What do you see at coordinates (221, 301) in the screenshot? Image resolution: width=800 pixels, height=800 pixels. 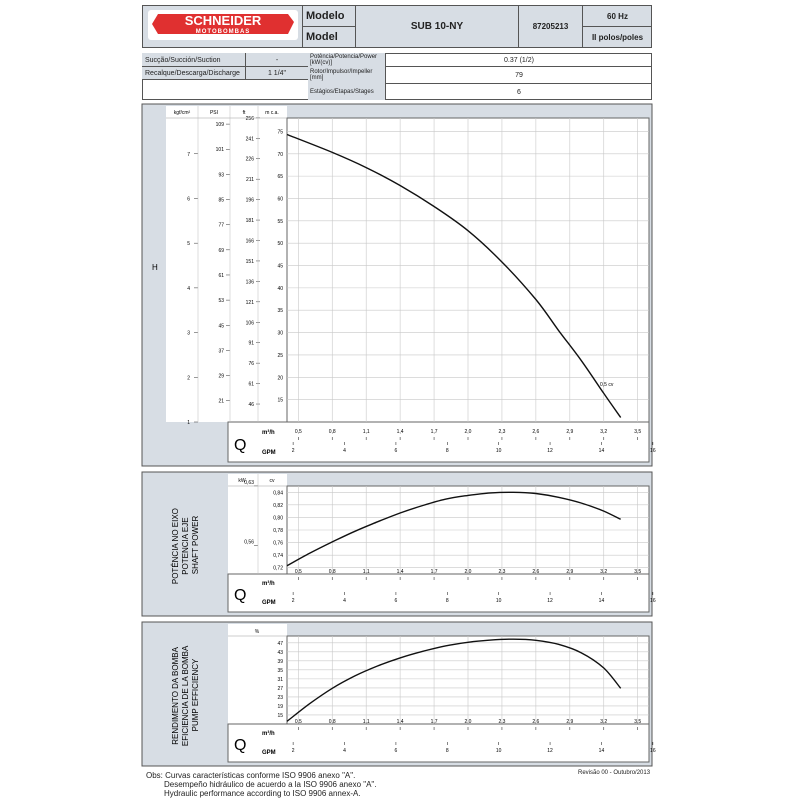 I see `psi-tick-label: 53` at bounding box center [221, 301].